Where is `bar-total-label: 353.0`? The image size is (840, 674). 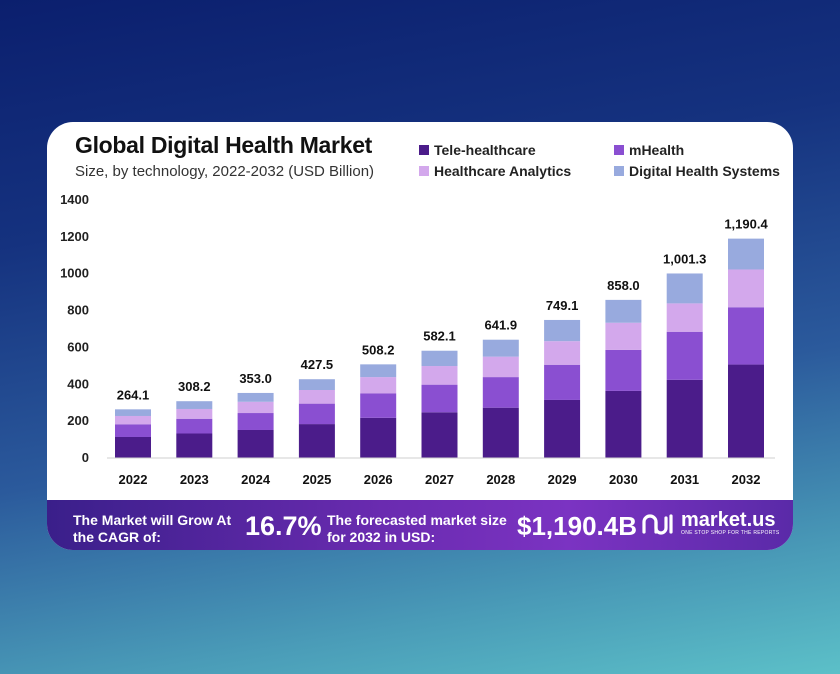
bar-total-label: 353.0 is located at coordinates (255, 378).